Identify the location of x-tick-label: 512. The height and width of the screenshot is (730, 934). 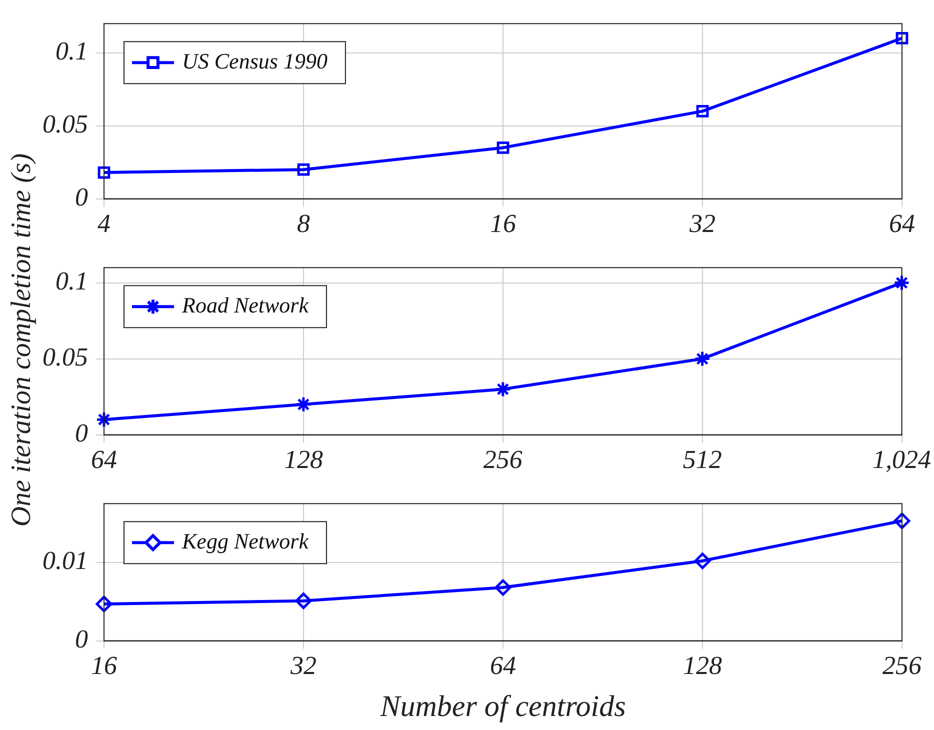
(702, 459).